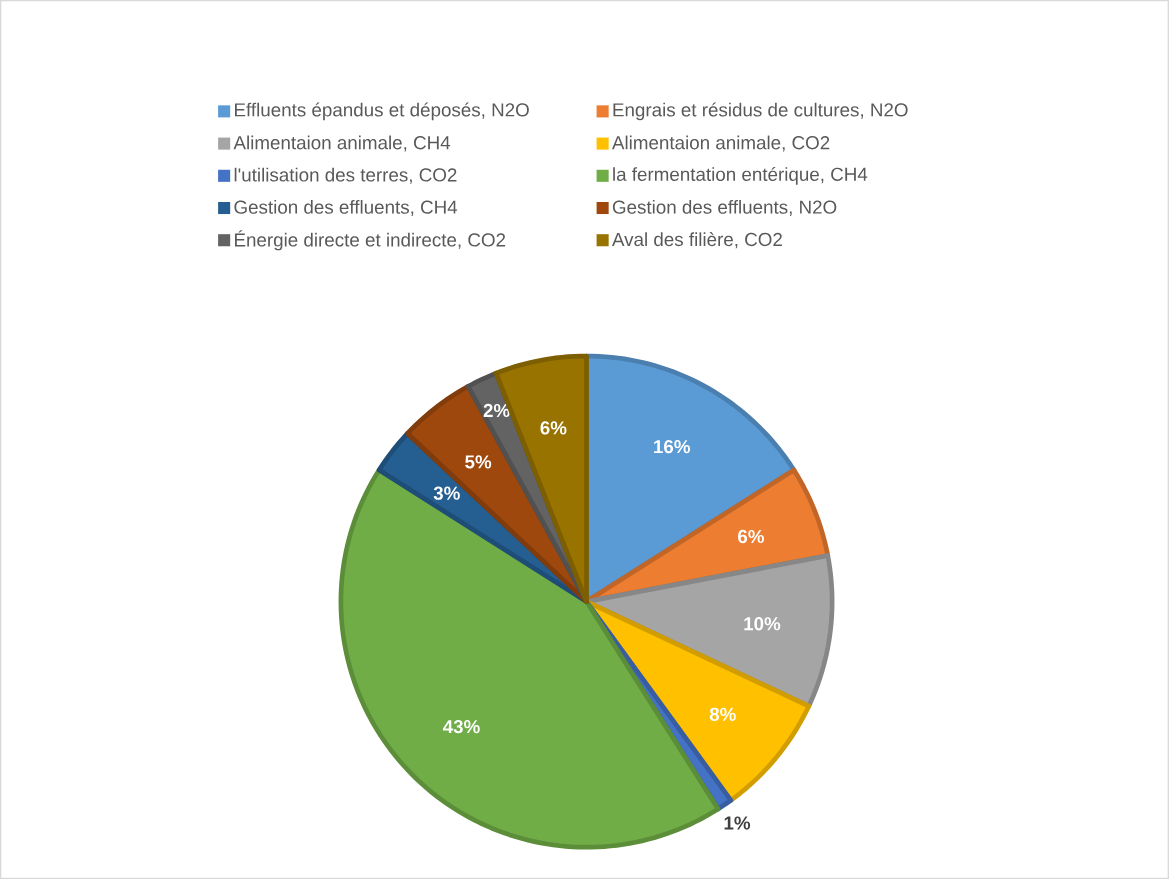 The image size is (1169, 879). What do you see at coordinates (342, 143) in the screenshot?
I see `legend-label: Alimentaion animale, CH4` at bounding box center [342, 143].